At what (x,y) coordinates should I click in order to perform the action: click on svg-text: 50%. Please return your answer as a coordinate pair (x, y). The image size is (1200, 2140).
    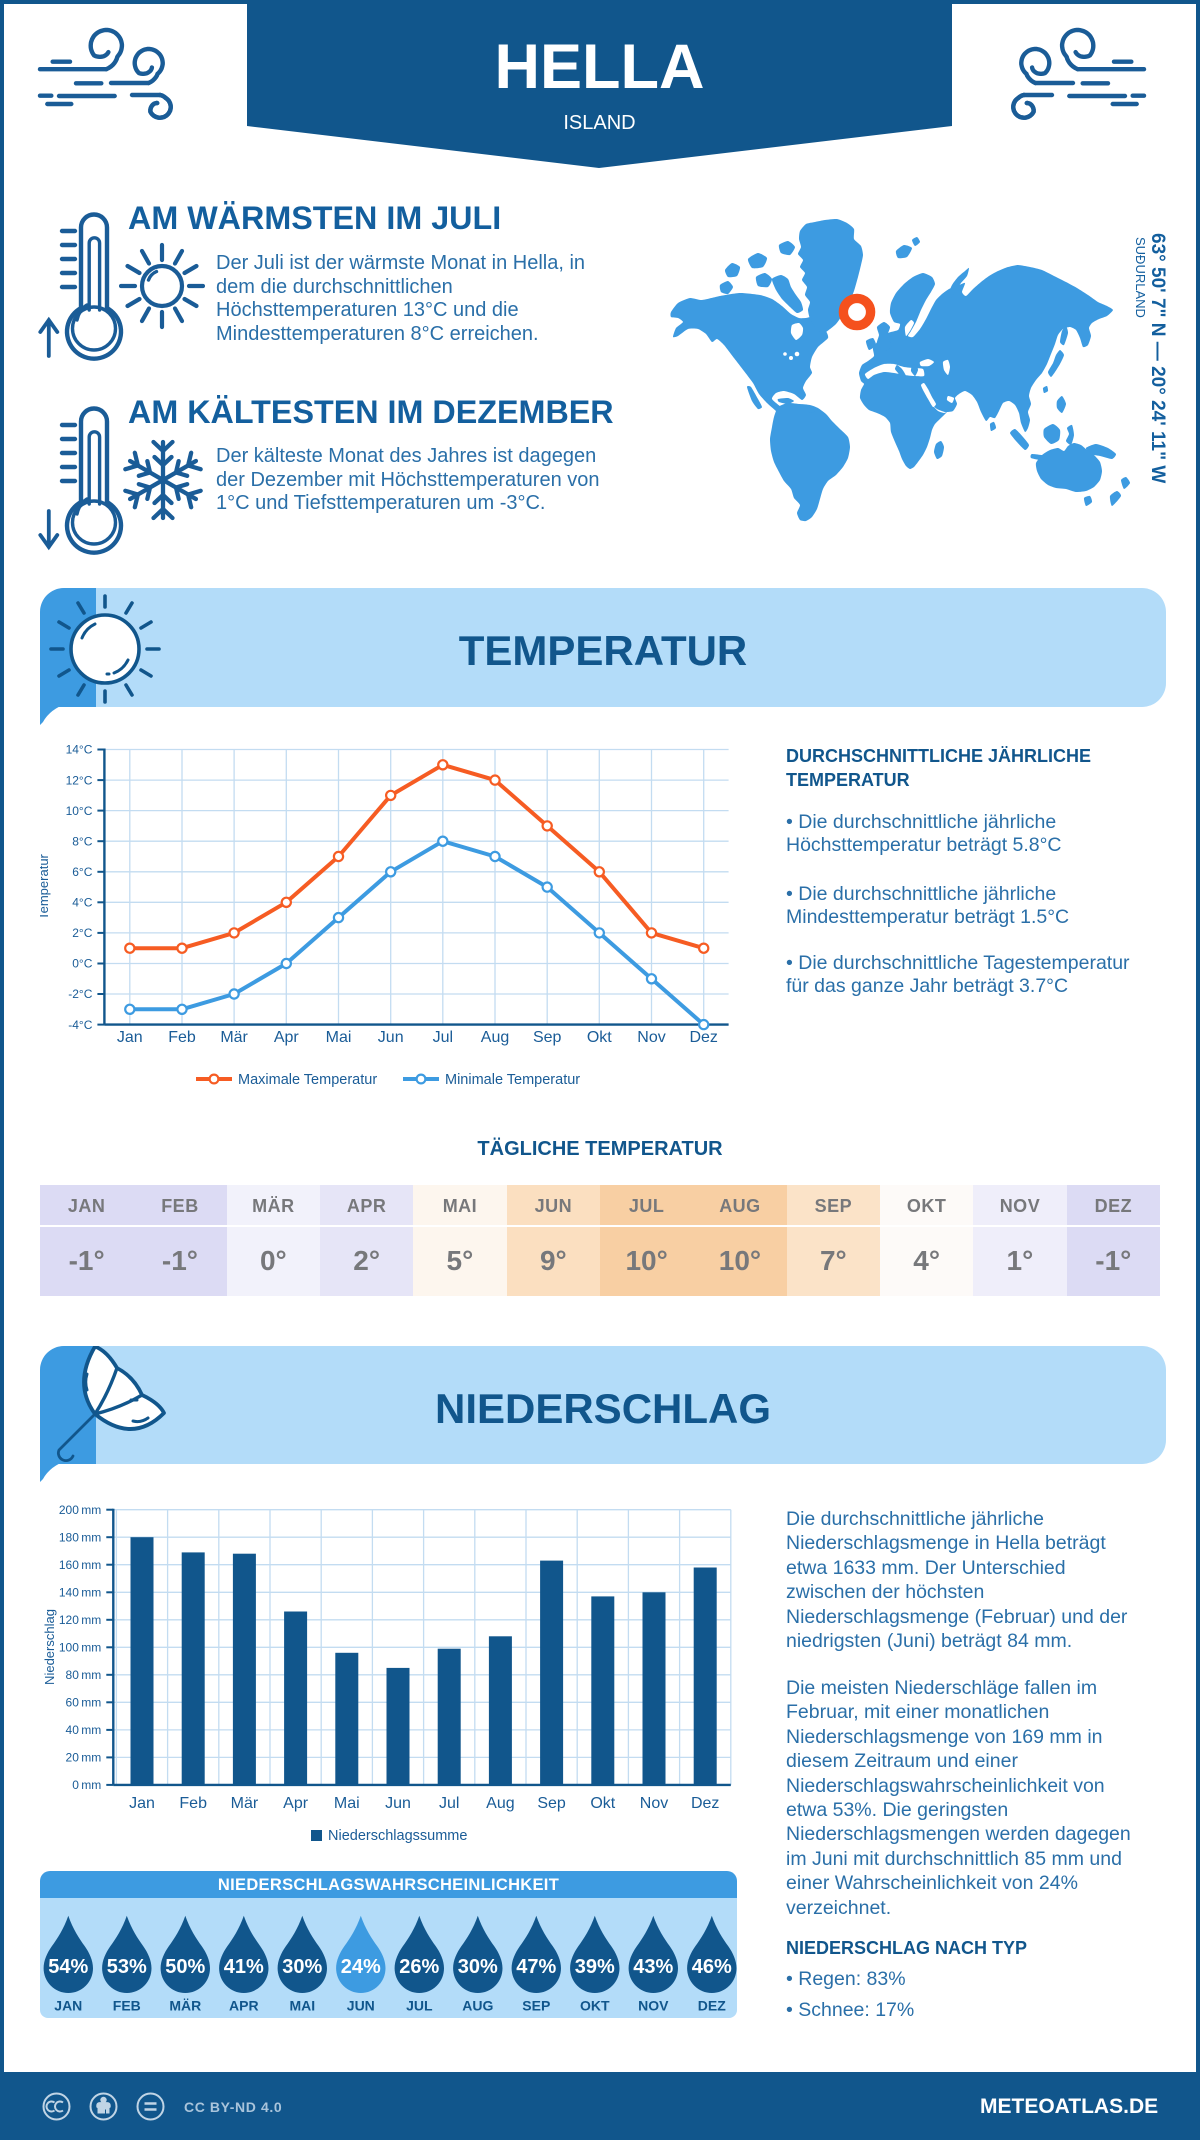
    Looking at the image, I should click on (185, 1967).